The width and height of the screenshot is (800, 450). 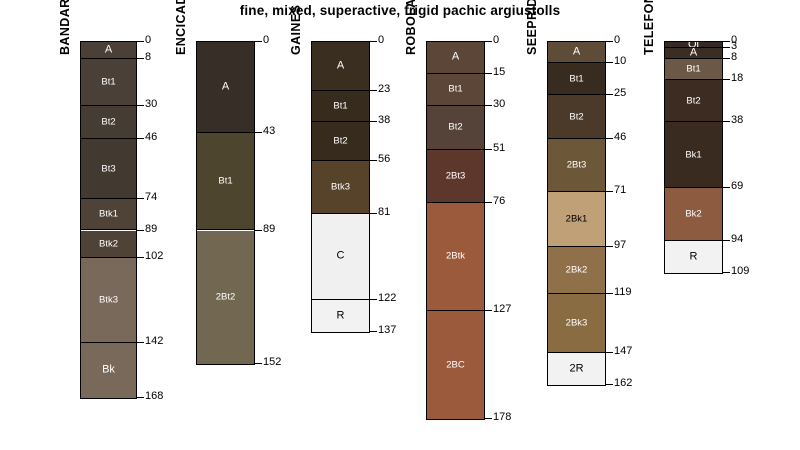 I want to click on soil-horizon: 2BC, so click(x=455, y=364).